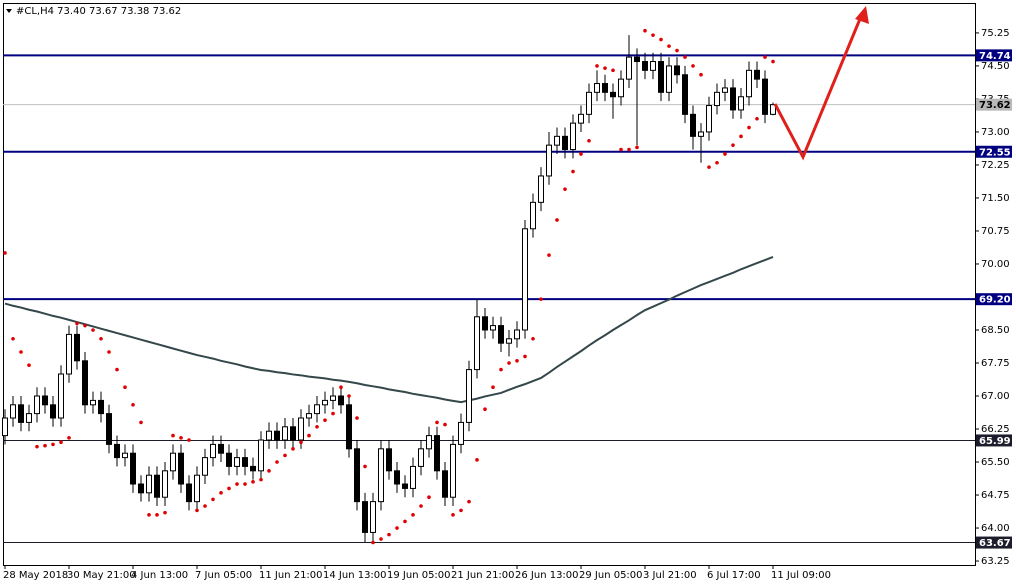  I want to click on x-tick-label: 28 May 2018, so click(35, 575).